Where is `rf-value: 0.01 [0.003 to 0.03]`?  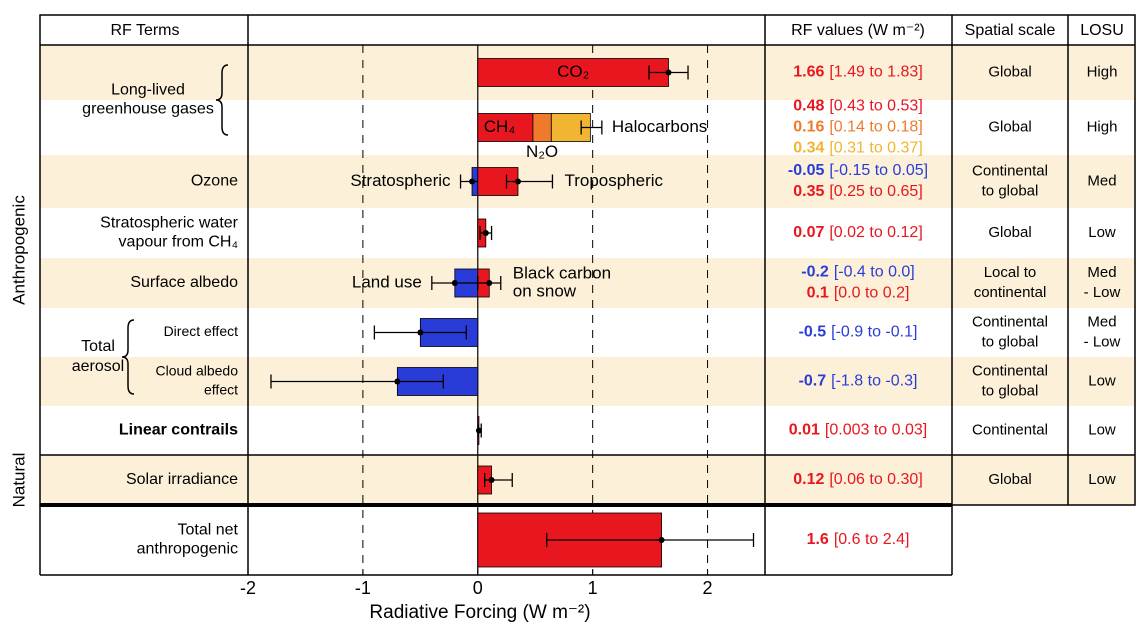
rf-value: 0.01 [0.003 to 0.03] is located at coordinates (858, 430).